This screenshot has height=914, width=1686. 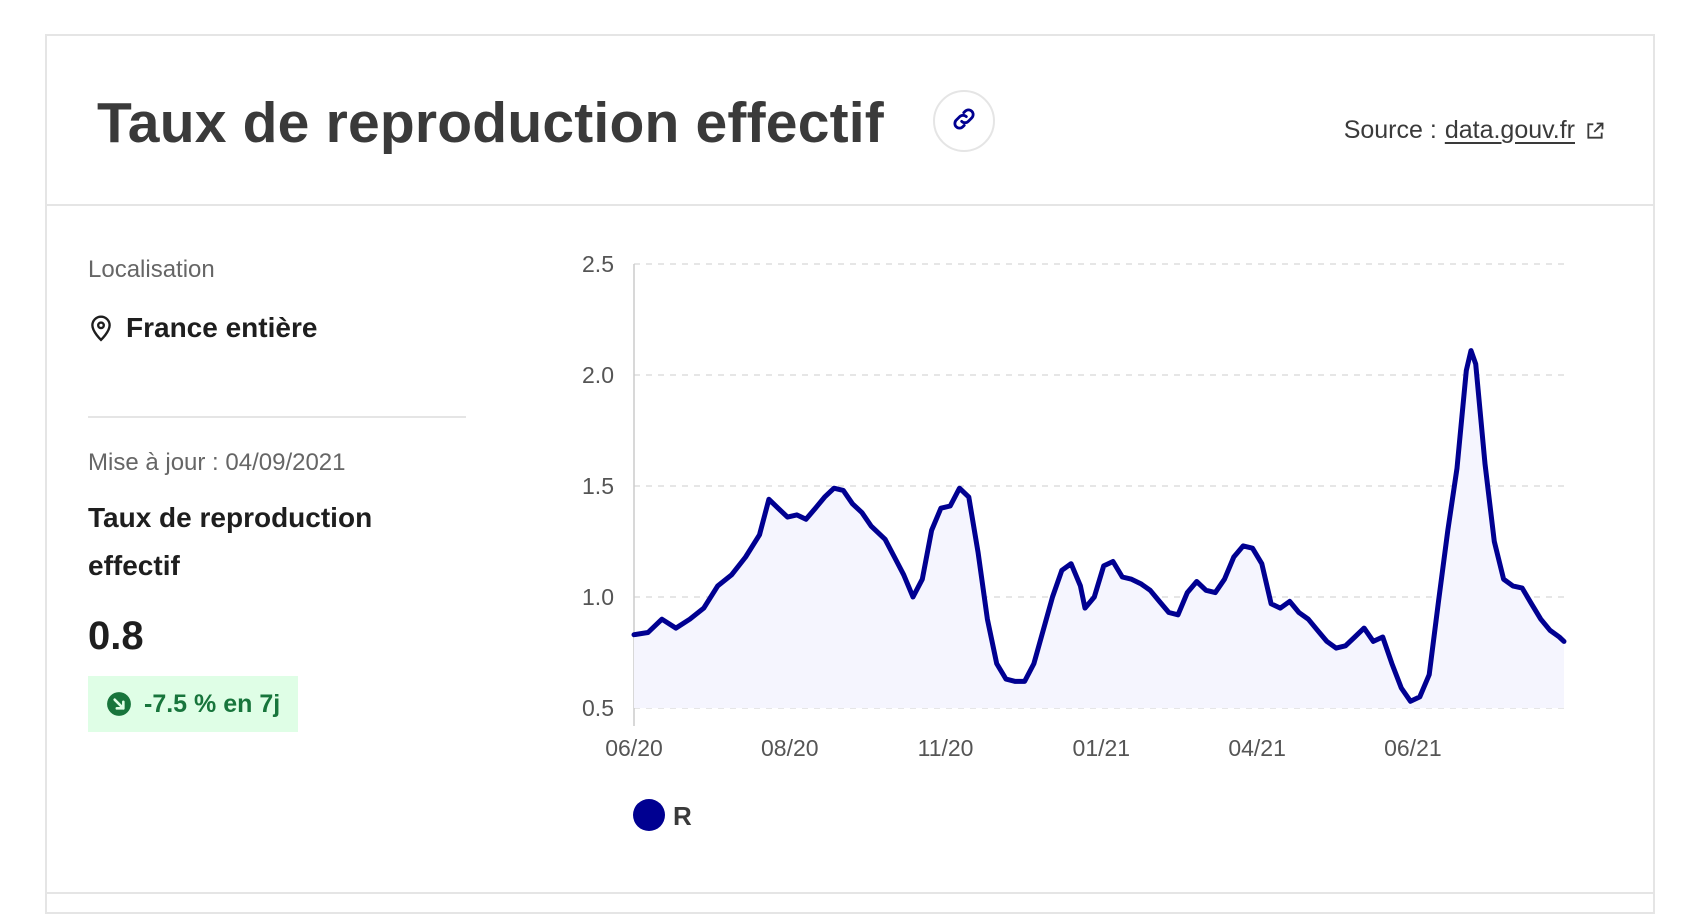 I want to click on update-date: Mise à jour : 04/09/2021, so click(x=217, y=462).